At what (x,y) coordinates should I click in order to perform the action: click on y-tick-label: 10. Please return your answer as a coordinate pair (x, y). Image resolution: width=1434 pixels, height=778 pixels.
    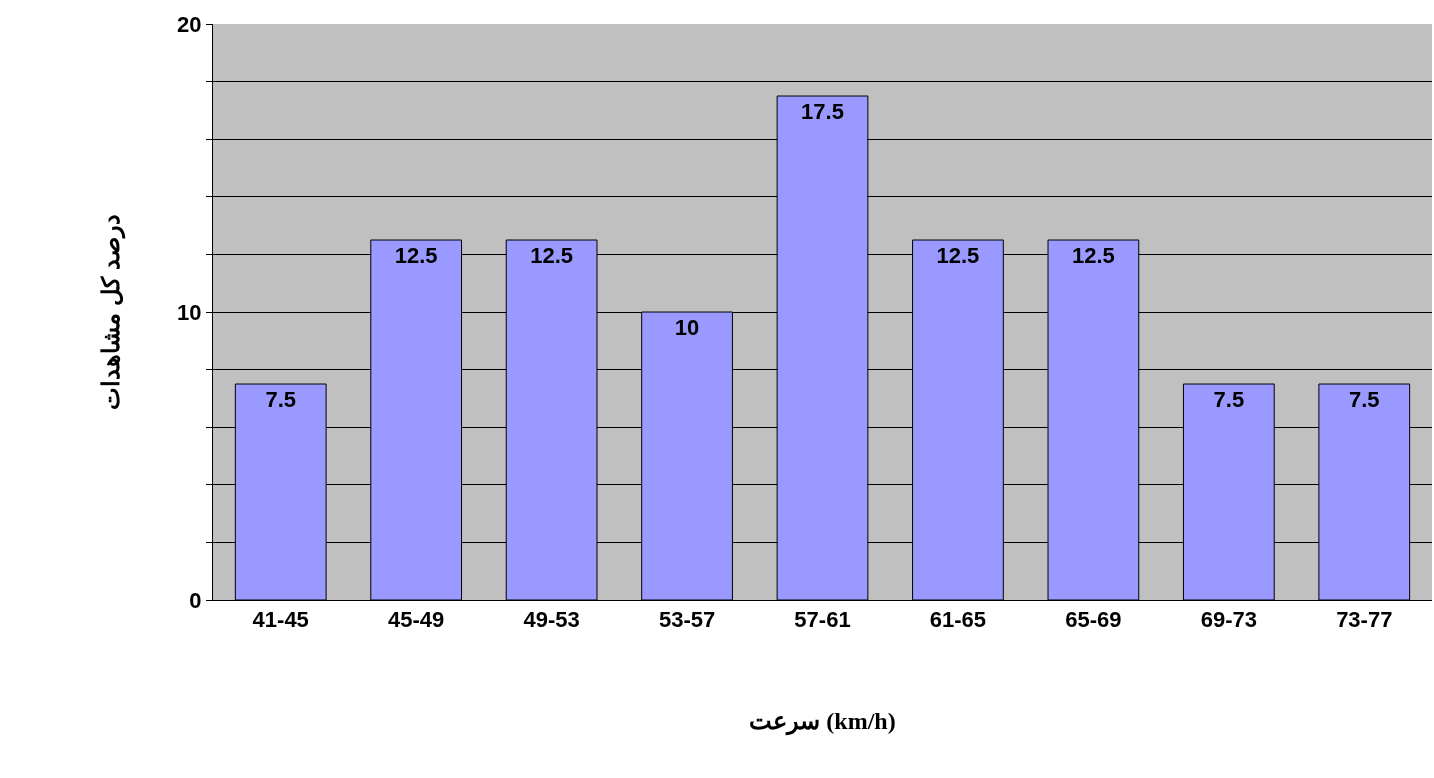
    Looking at the image, I should click on (189, 312).